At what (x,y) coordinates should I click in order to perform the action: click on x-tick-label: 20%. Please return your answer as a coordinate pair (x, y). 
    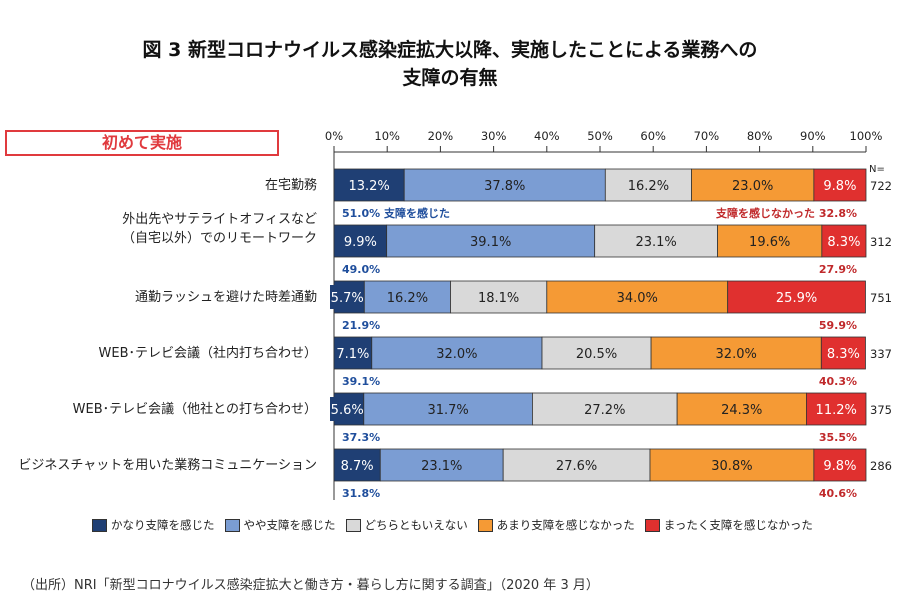
    Looking at the image, I should click on (441, 136).